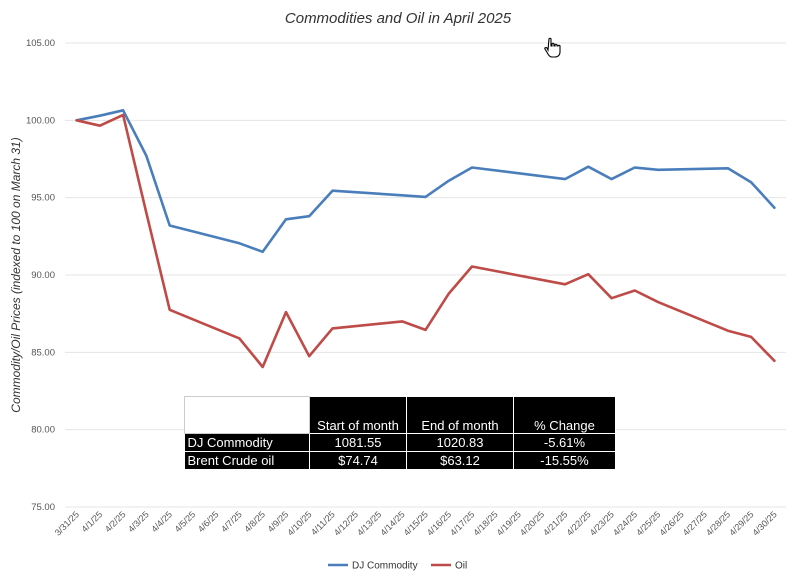  Describe the element at coordinates (138, 521) in the screenshot. I see `x-tick-label: 4/3/25` at that location.